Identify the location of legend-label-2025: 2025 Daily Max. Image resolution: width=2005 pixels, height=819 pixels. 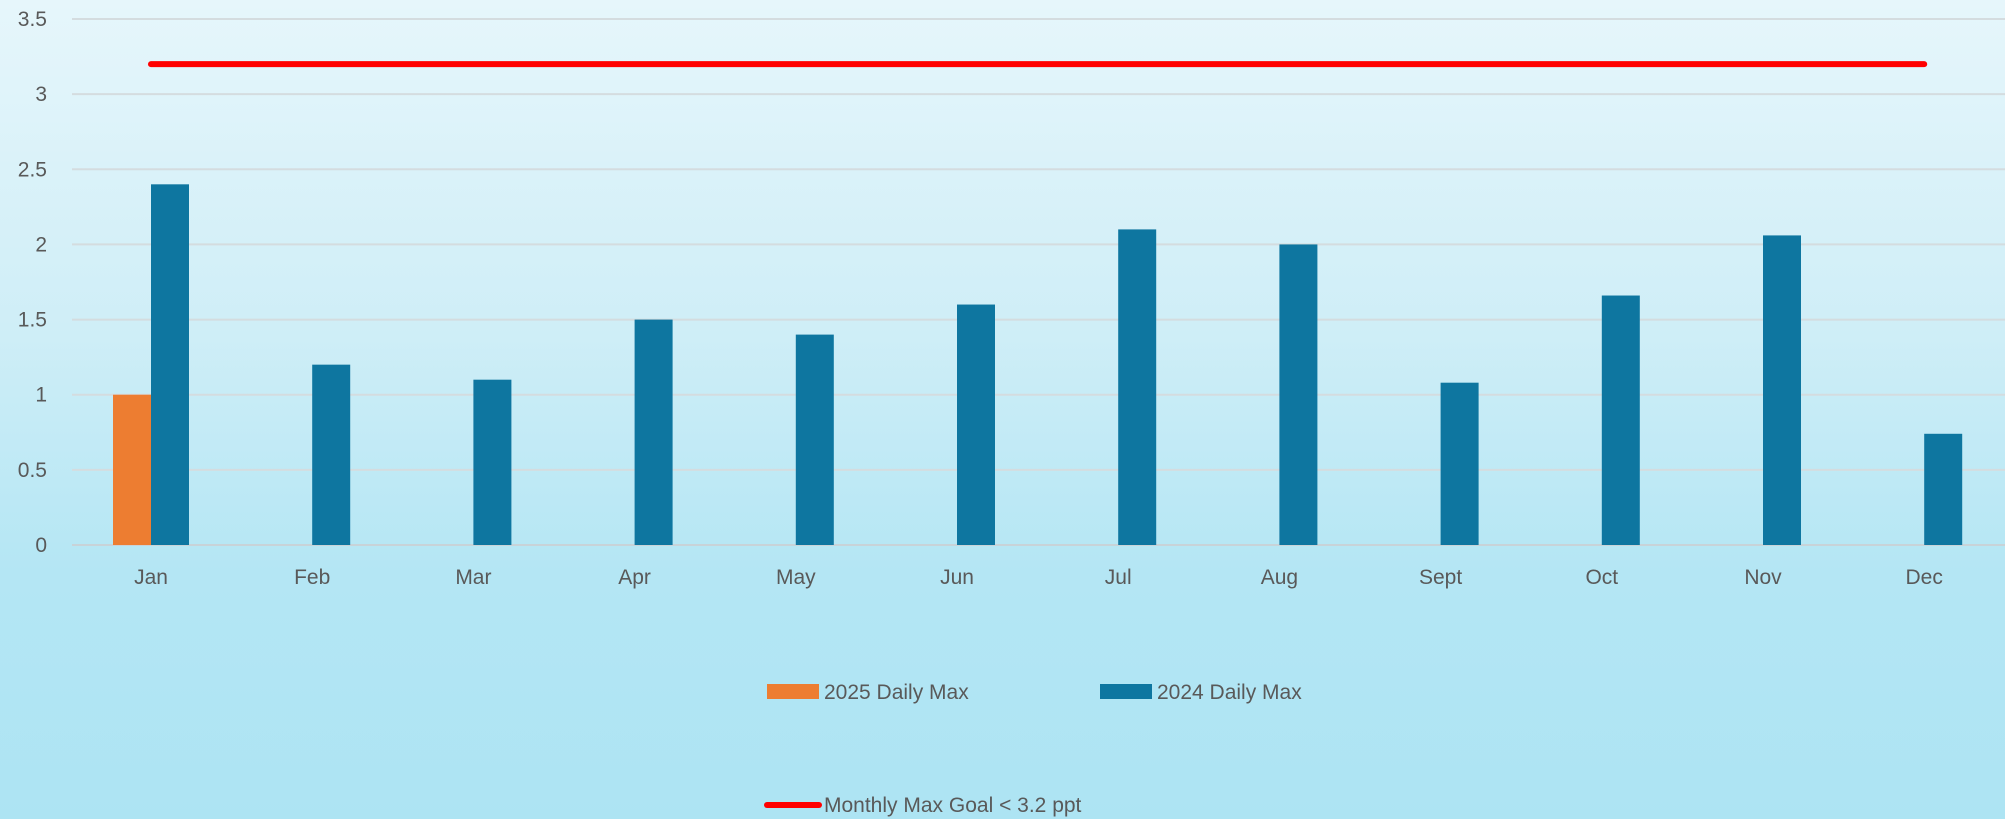
(896, 692).